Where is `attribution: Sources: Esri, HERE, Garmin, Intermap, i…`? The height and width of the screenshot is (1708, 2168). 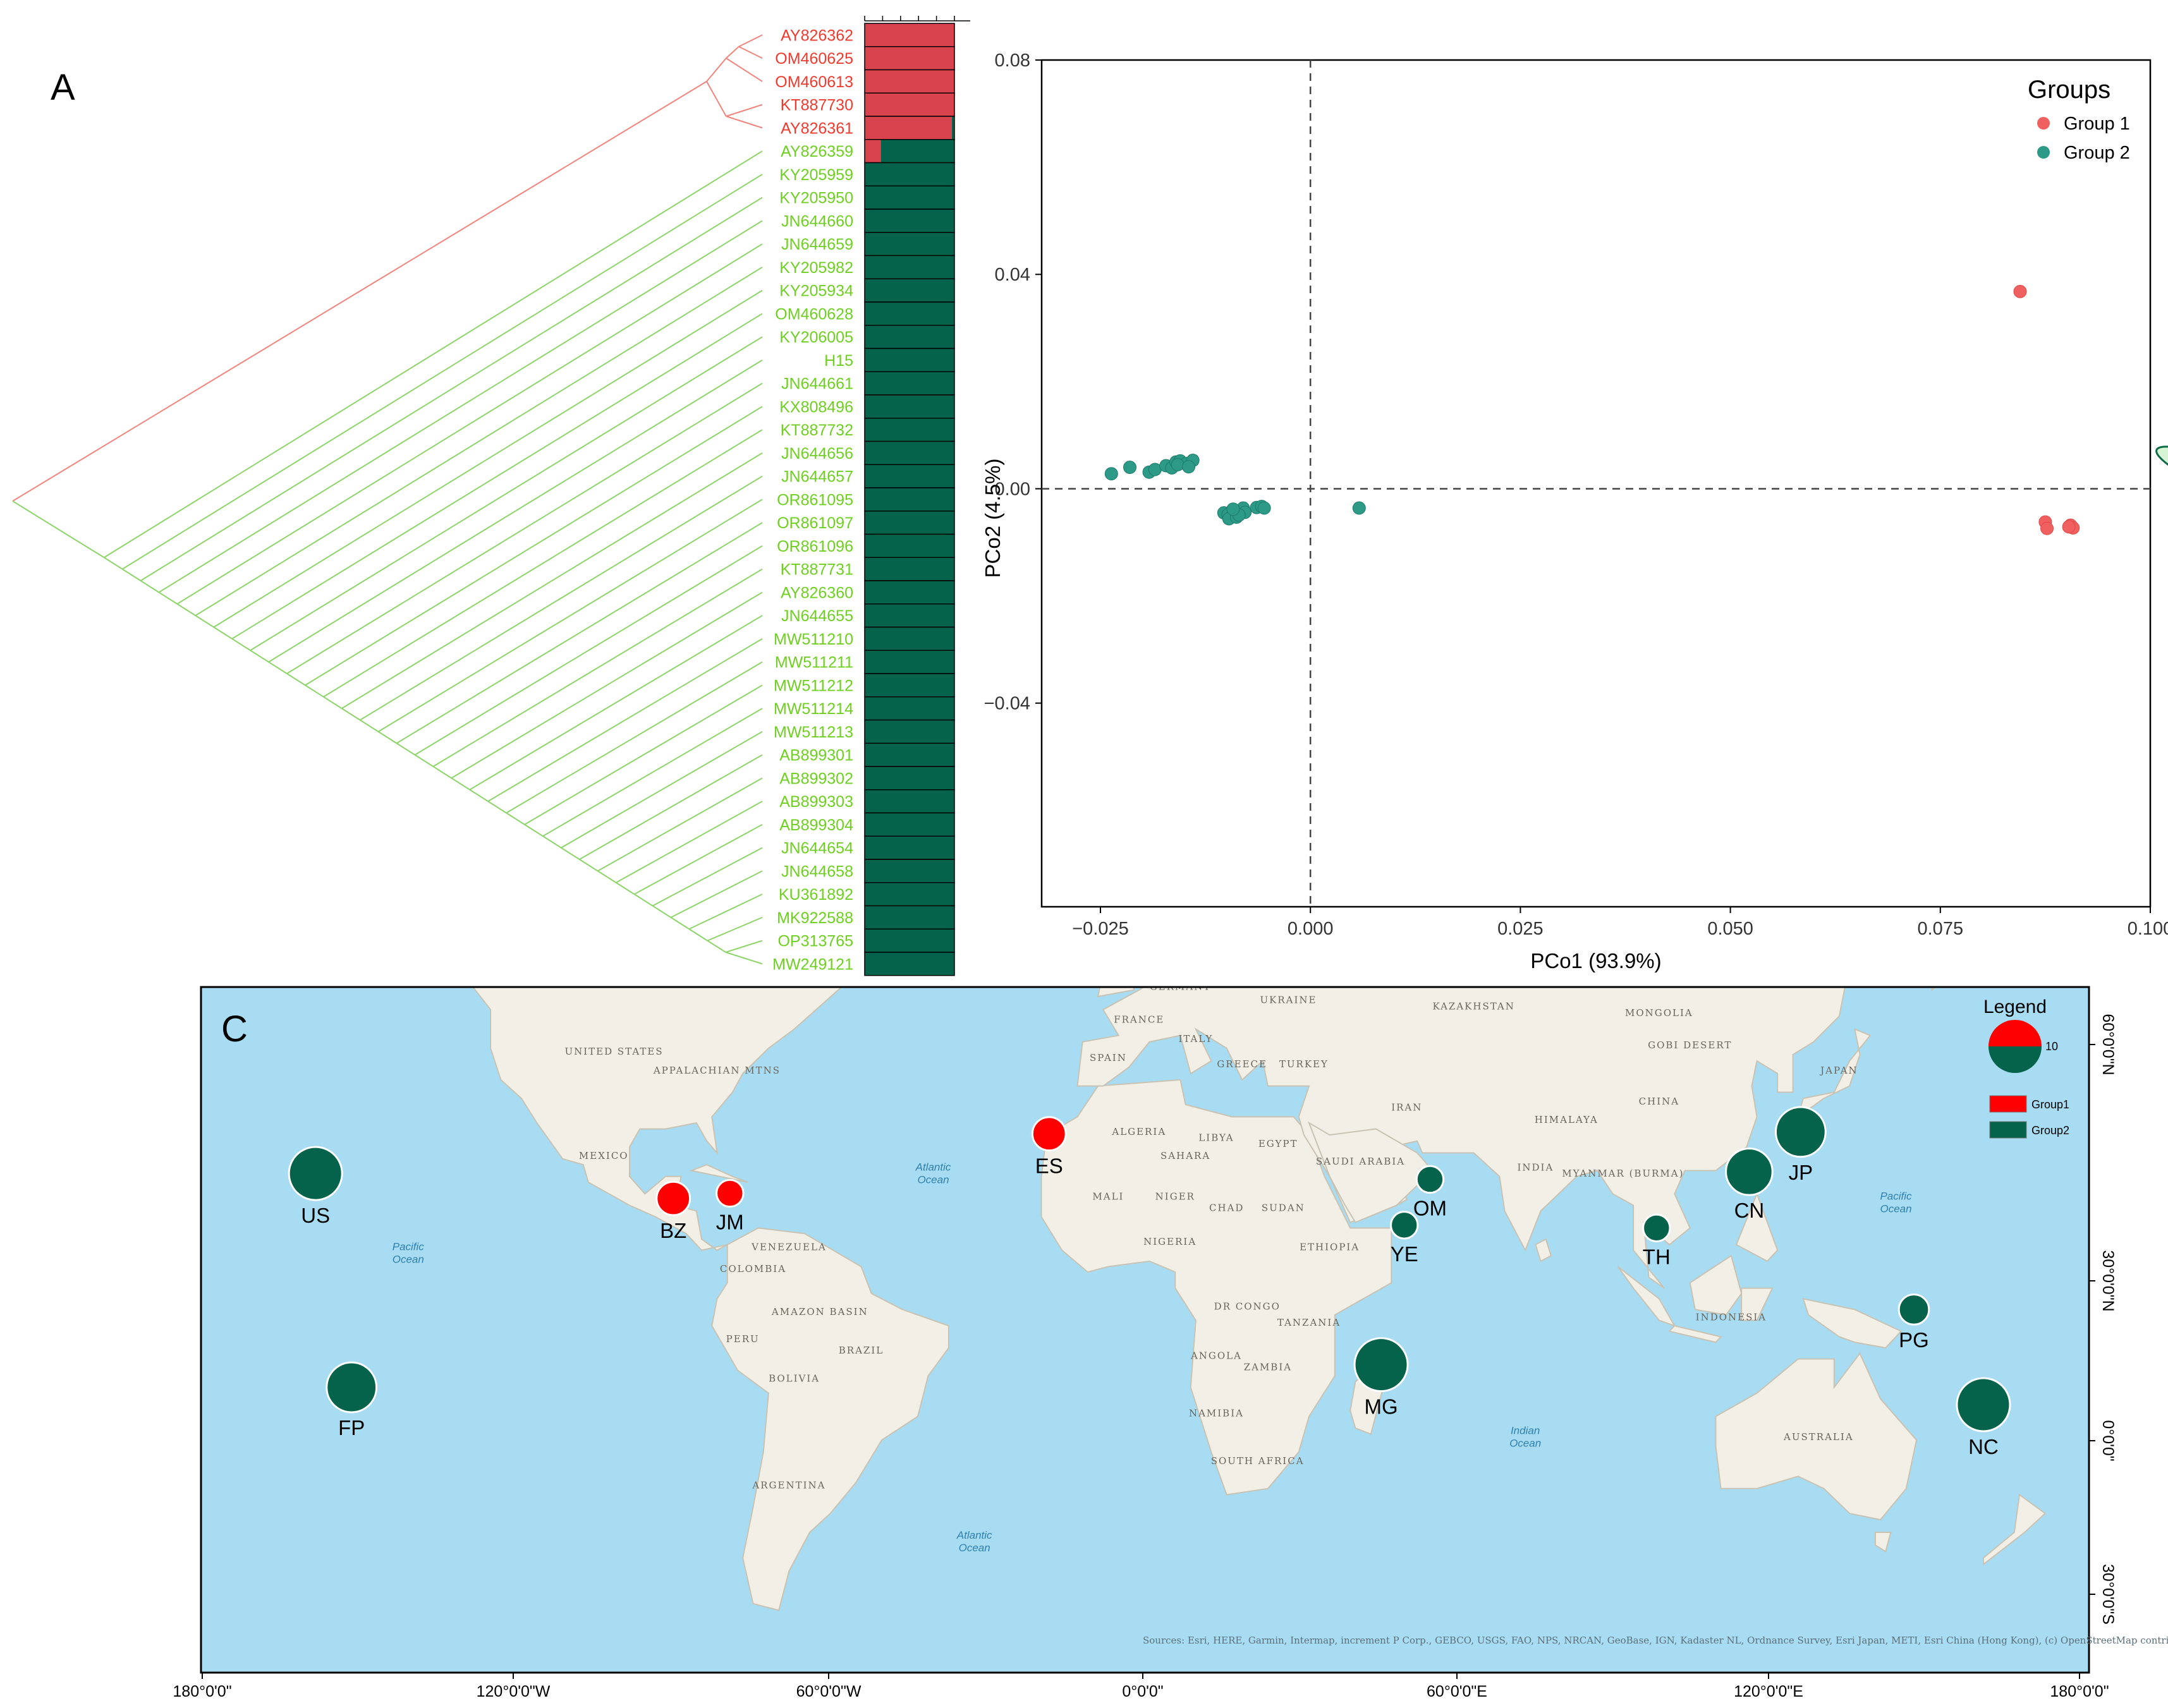
attribution: Sources: Esri, HERE, Garmin, Intermap, i… is located at coordinates (1655, 1640).